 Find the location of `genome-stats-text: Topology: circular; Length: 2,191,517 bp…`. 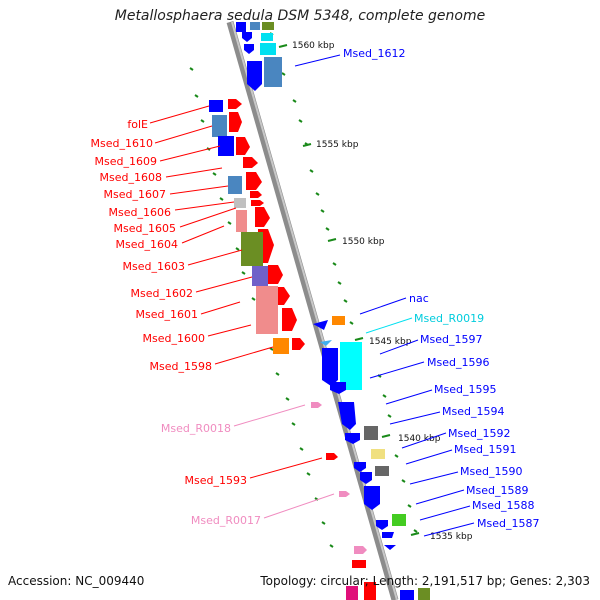

genome-stats-text: Topology: circular; Length: 2,191,517 bp… is located at coordinates (425, 581).